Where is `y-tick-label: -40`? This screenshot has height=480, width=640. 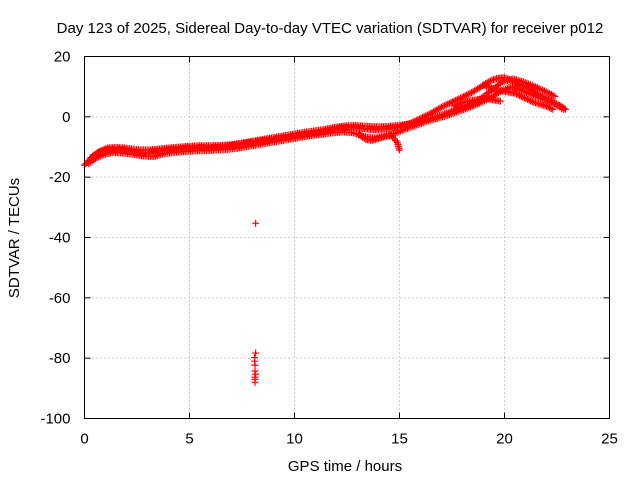
y-tick-label: -40 is located at coordinates (60, 238).